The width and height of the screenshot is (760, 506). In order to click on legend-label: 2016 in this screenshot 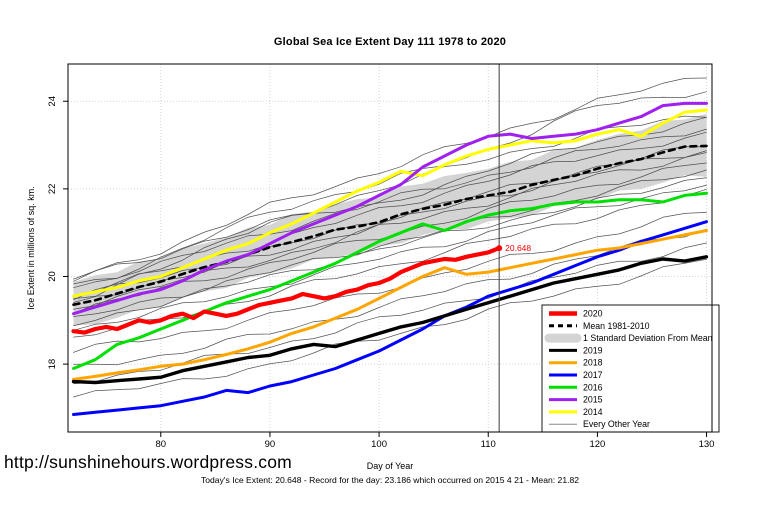, I will do `click(593, 387)`.